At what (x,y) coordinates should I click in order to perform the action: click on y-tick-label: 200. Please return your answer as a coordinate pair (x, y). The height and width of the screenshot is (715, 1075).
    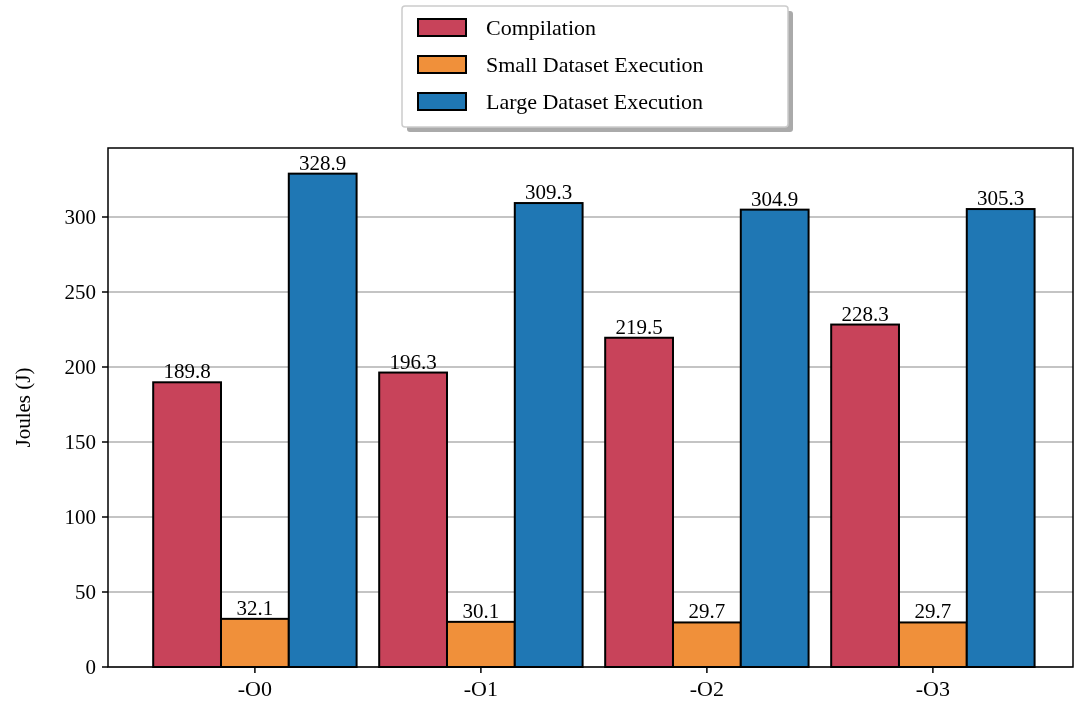
    Looking at the image, I should click on (80, 367).